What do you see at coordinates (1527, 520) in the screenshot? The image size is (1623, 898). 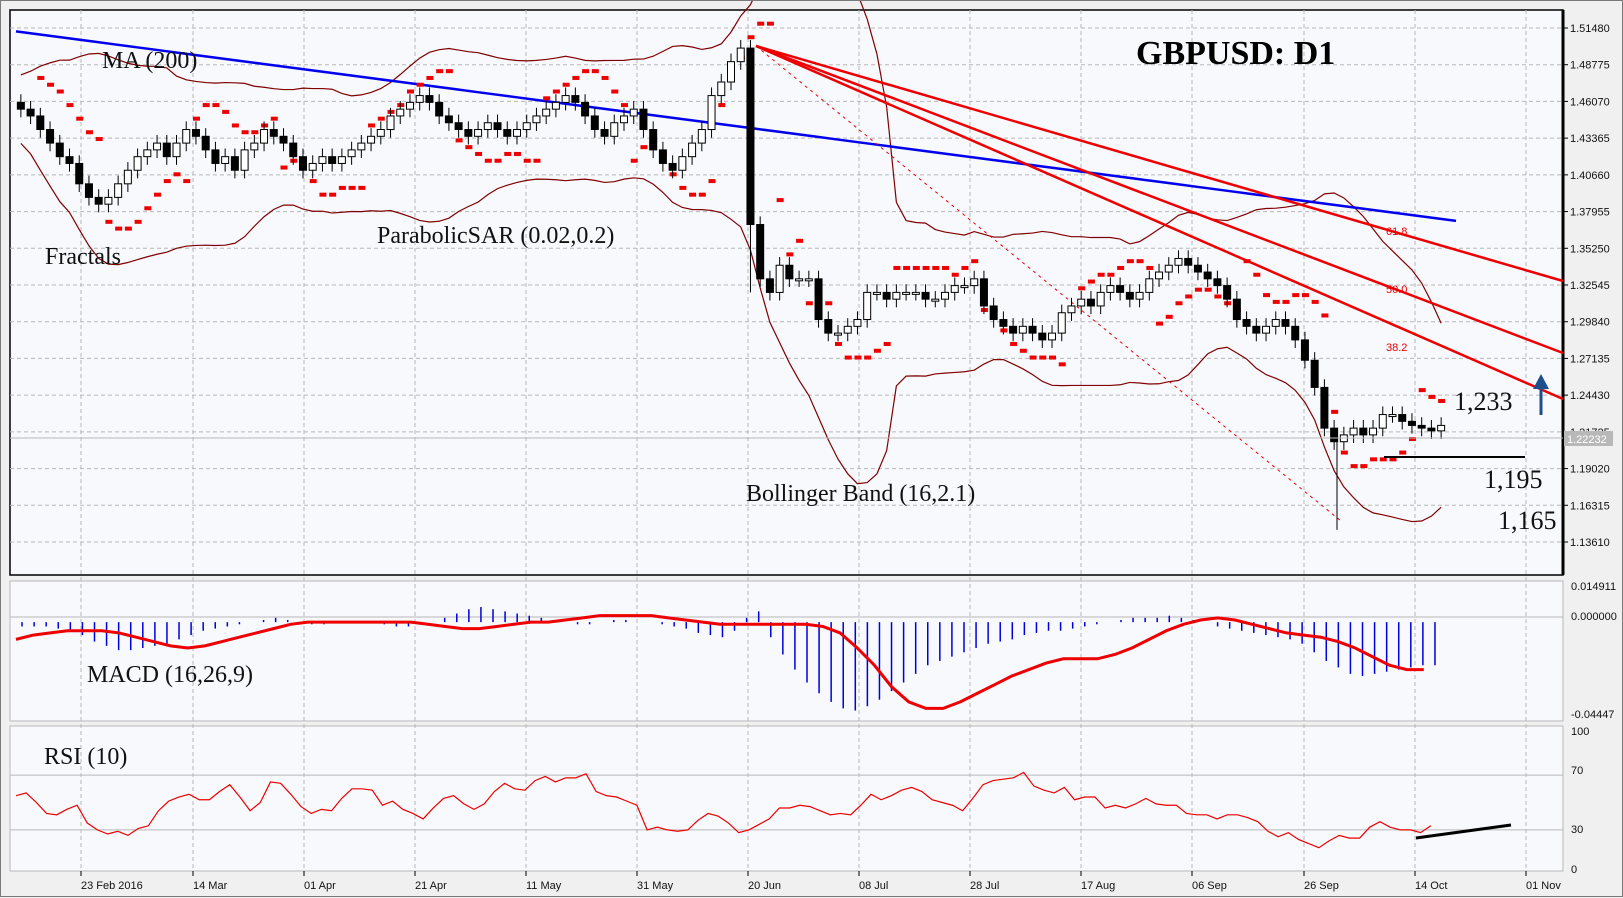 I see `level-1165-label: 1,165` at bounding box center [1527, 520].